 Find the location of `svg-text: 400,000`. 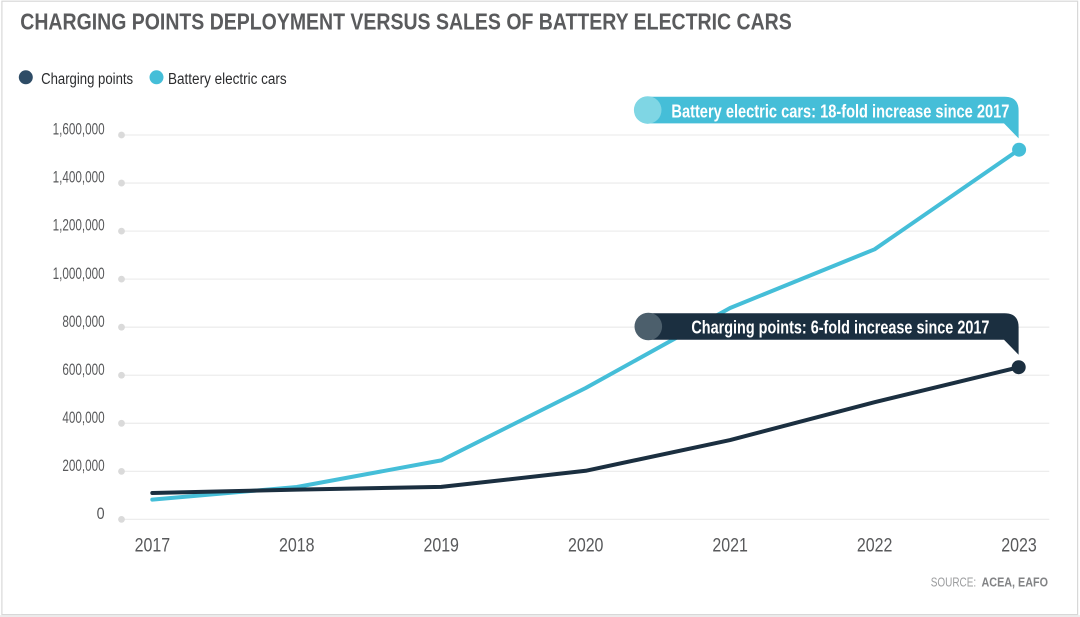

svg-text: 400,000 is located at coordinates (83, 418).